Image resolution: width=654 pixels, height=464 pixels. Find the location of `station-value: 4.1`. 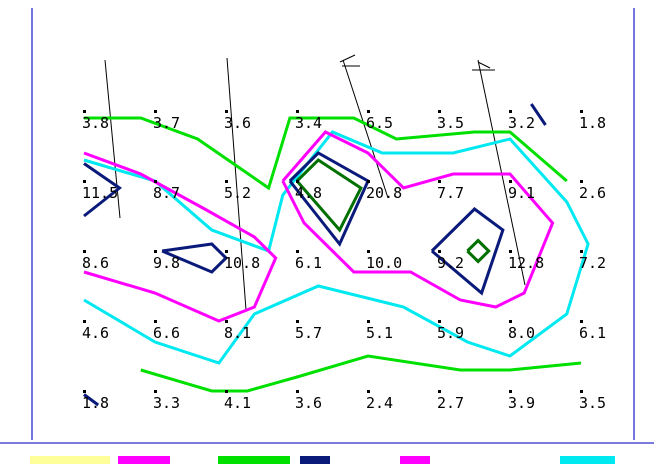

station-value: 4.1 is located at coordinates (237, 403).